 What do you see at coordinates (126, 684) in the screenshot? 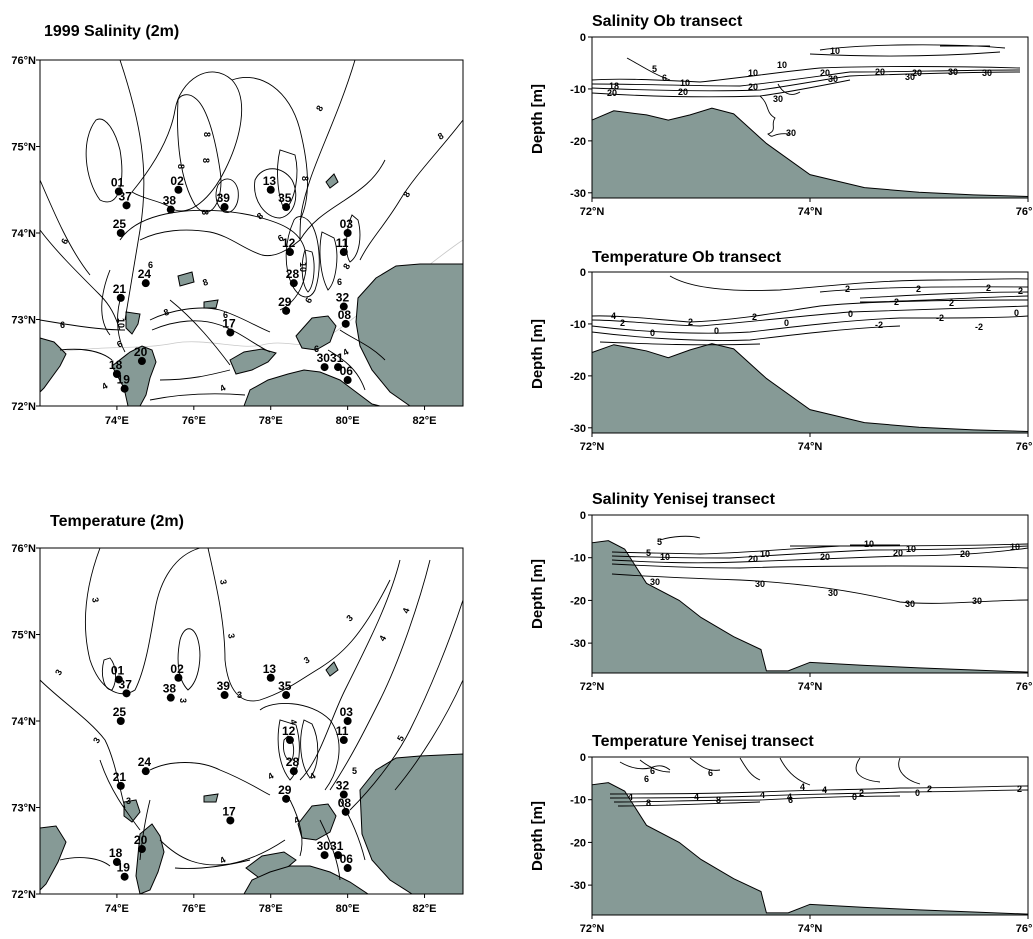
I see `station-label: 37` at bounding box center [126, 684].